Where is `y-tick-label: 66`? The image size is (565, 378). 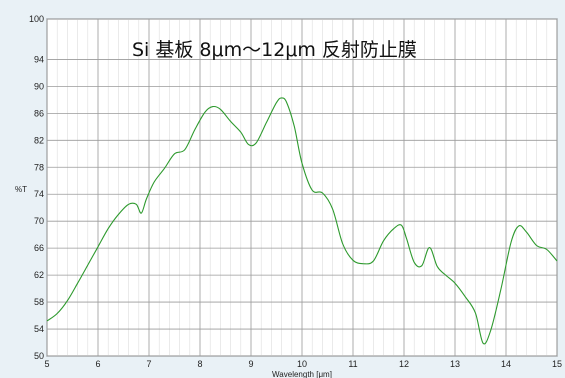
y-tick-label: 66 is located at coordinates (39, 248).